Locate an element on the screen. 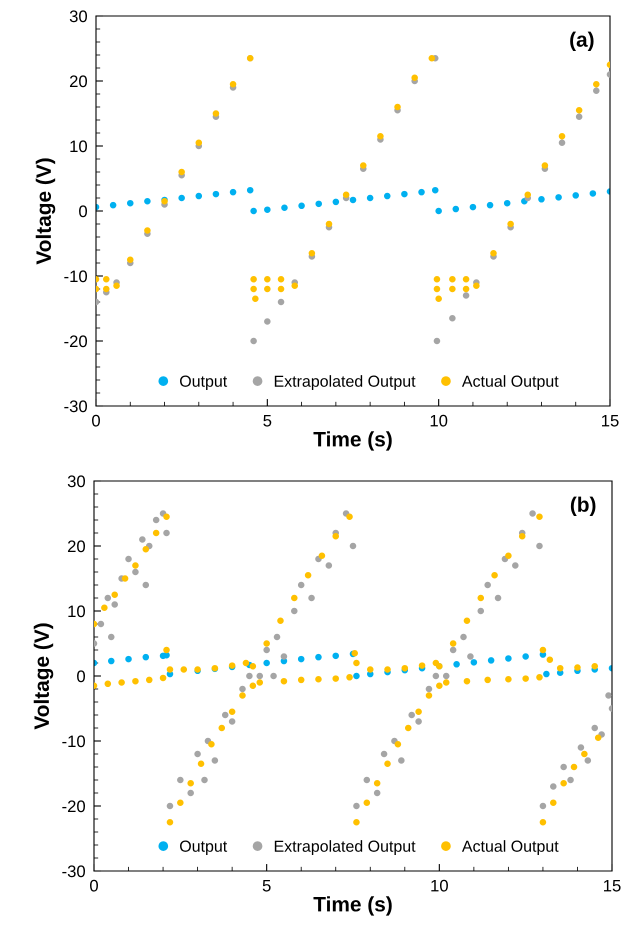 This screenshot has height=933, width=641. annotation: (a) is located at coordinates (582, 42).